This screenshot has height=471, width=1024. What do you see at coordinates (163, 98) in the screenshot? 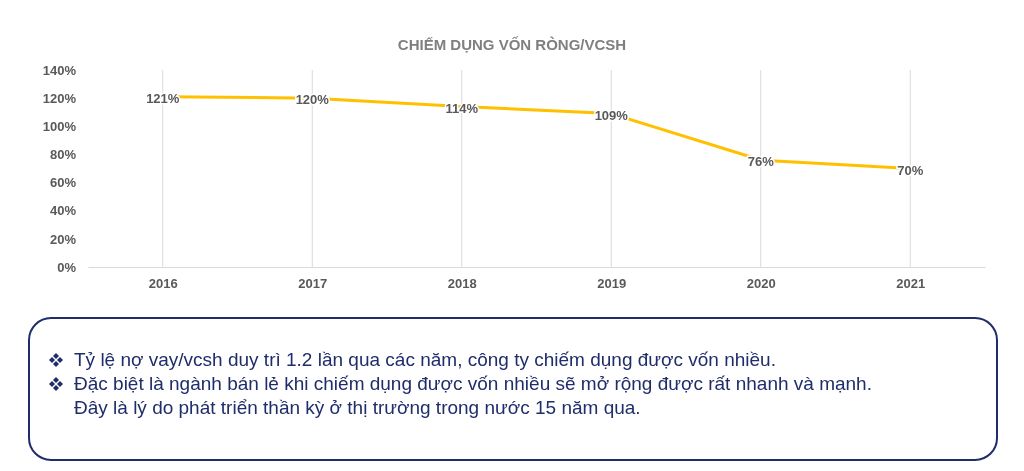
I see `data-label: 121%` at bounding box center [163, 98].